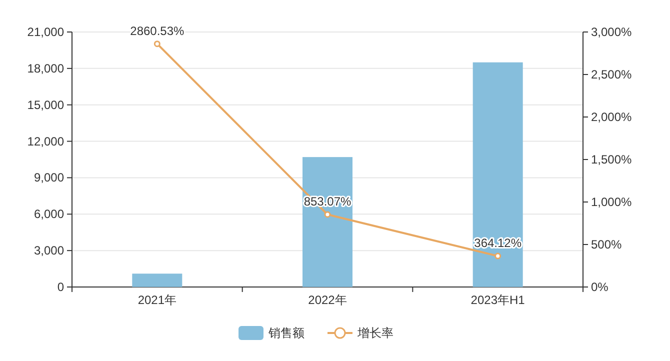  What do you see at coordinates (157, 300) in the screenshot?
I see `x-tick-label: 2021年` at bounding box center [157, 300].